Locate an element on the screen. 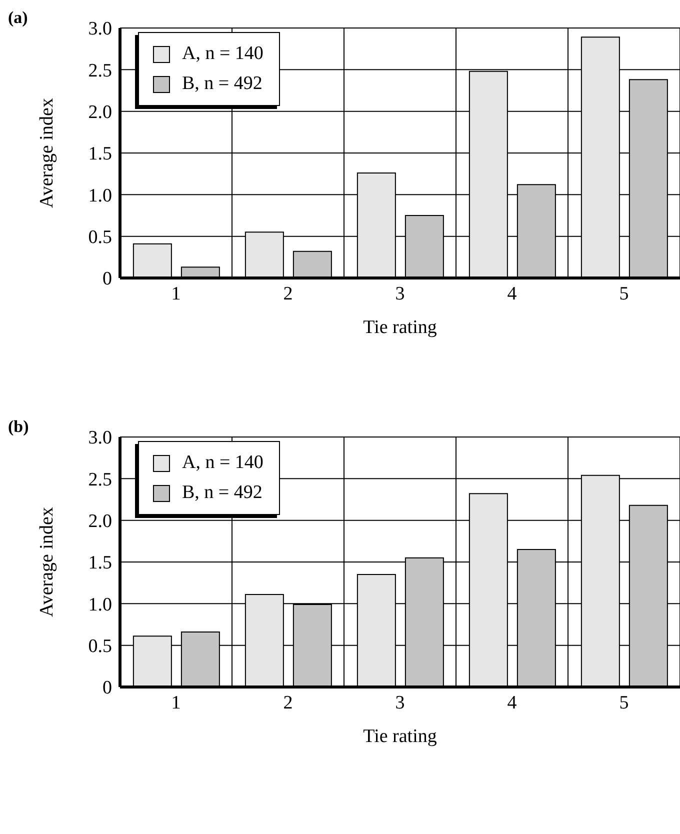  chart-title: (a) is located at coordinates (18, 18).